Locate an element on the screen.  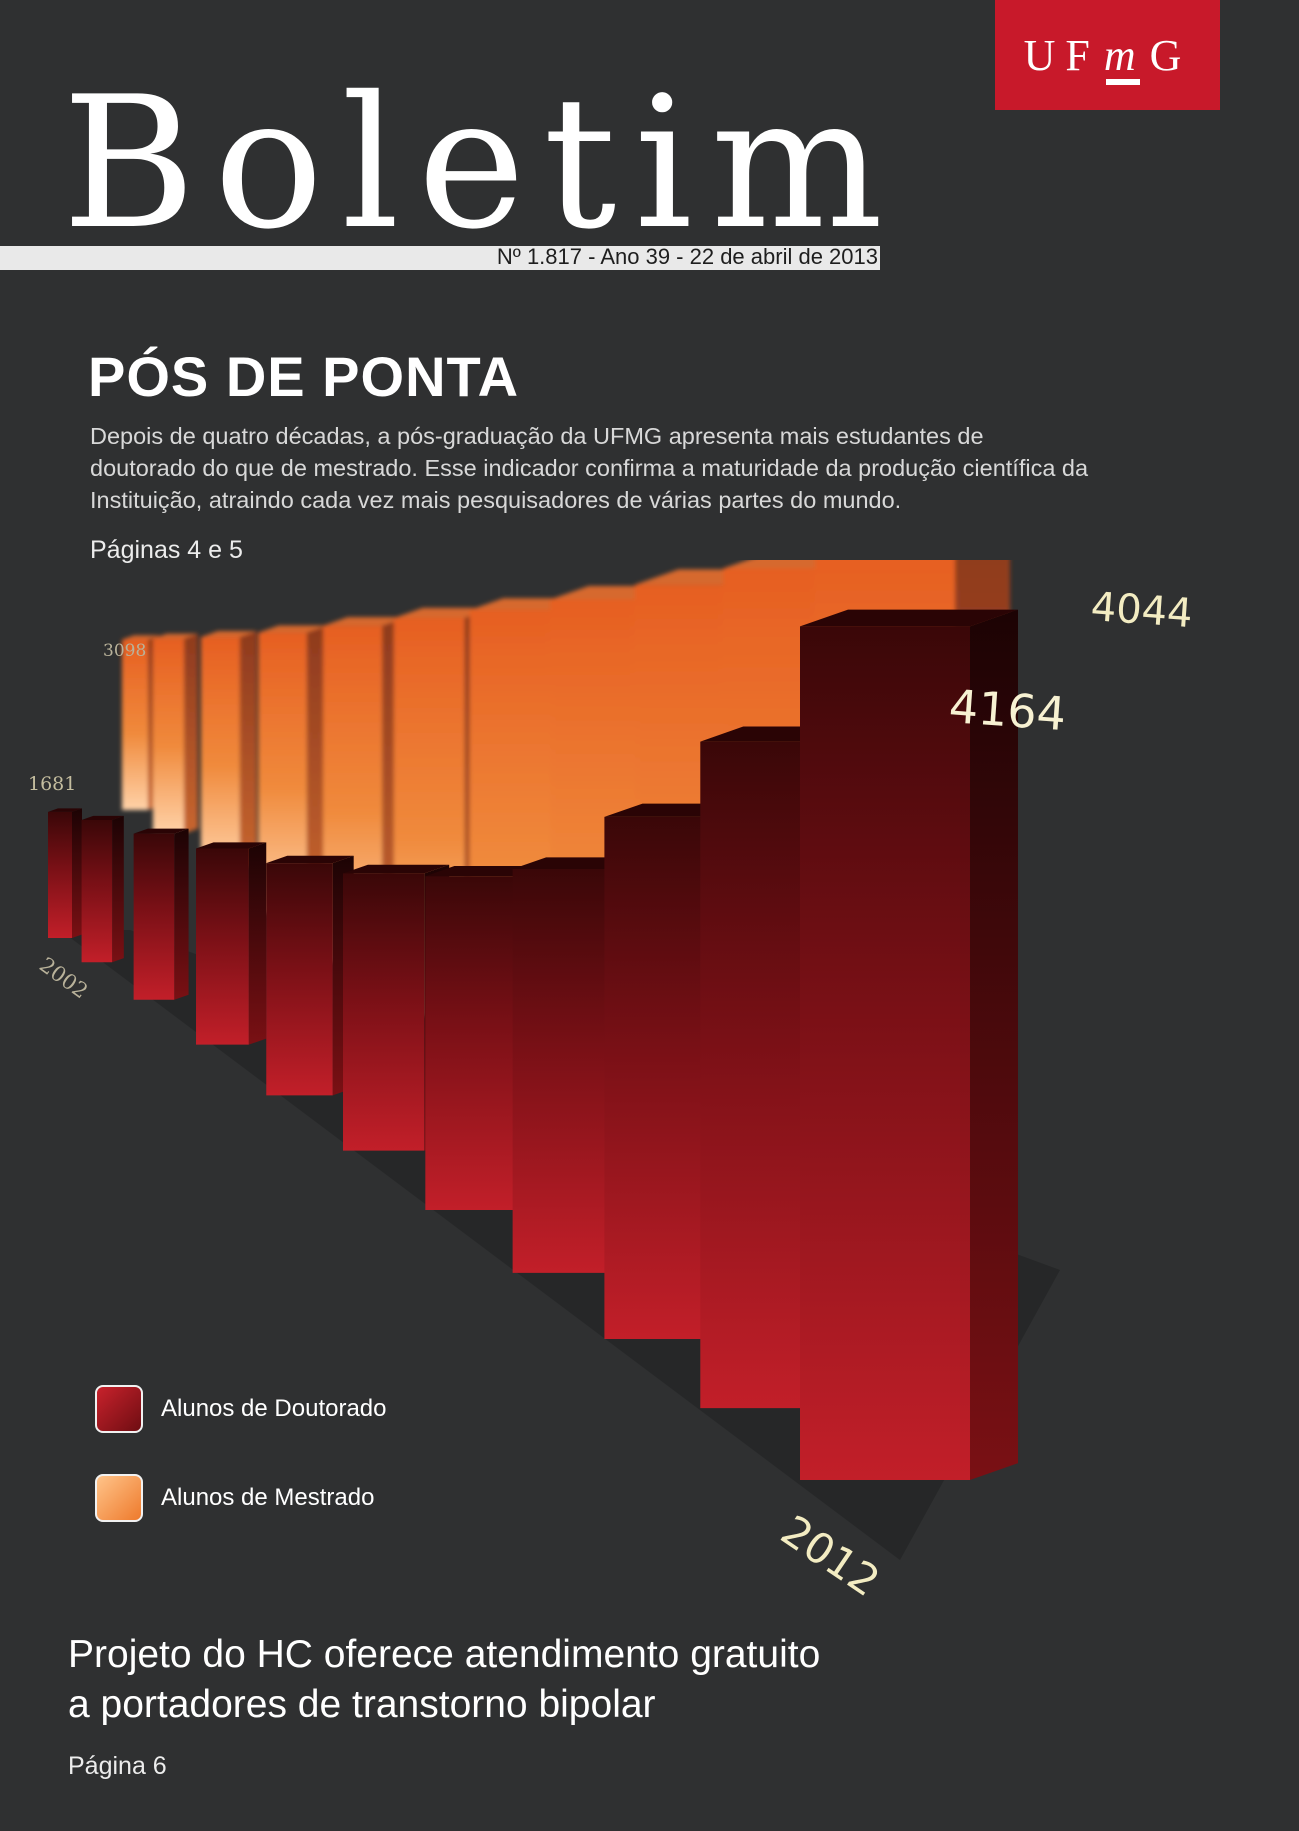
doutorado-bar-2006-top is located at coordinates (310, 859).